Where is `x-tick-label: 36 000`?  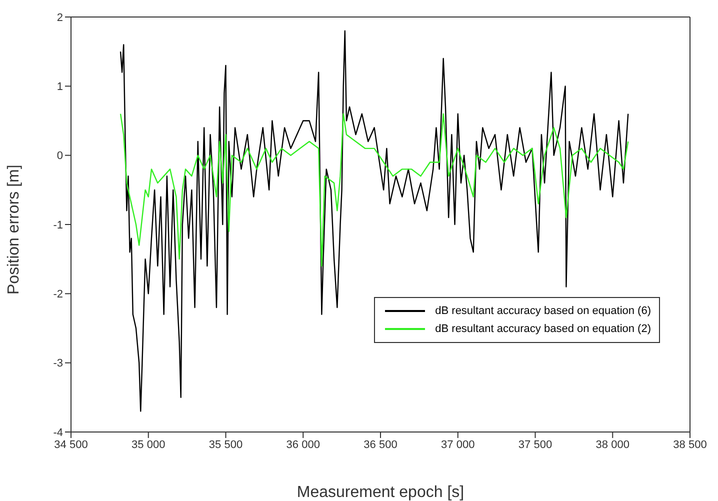
x-tick-label: 36 000 is located at coordinates (303, 444).